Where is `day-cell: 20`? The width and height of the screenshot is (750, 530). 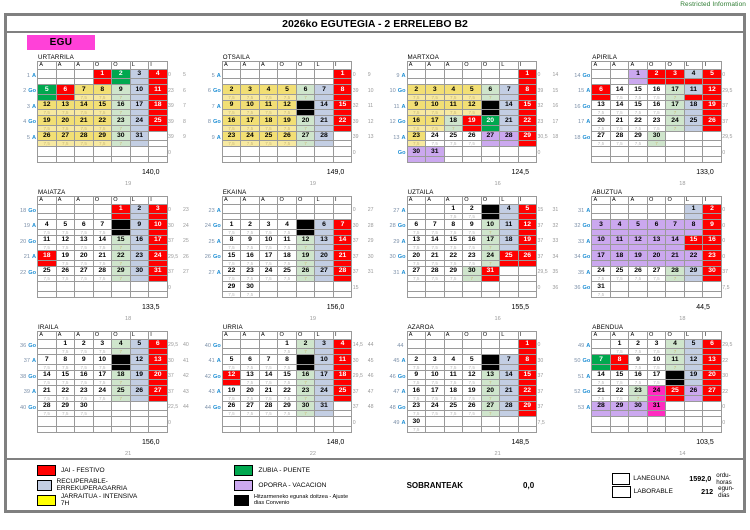 day-cell: 20 is located at coordinates (490, 120).